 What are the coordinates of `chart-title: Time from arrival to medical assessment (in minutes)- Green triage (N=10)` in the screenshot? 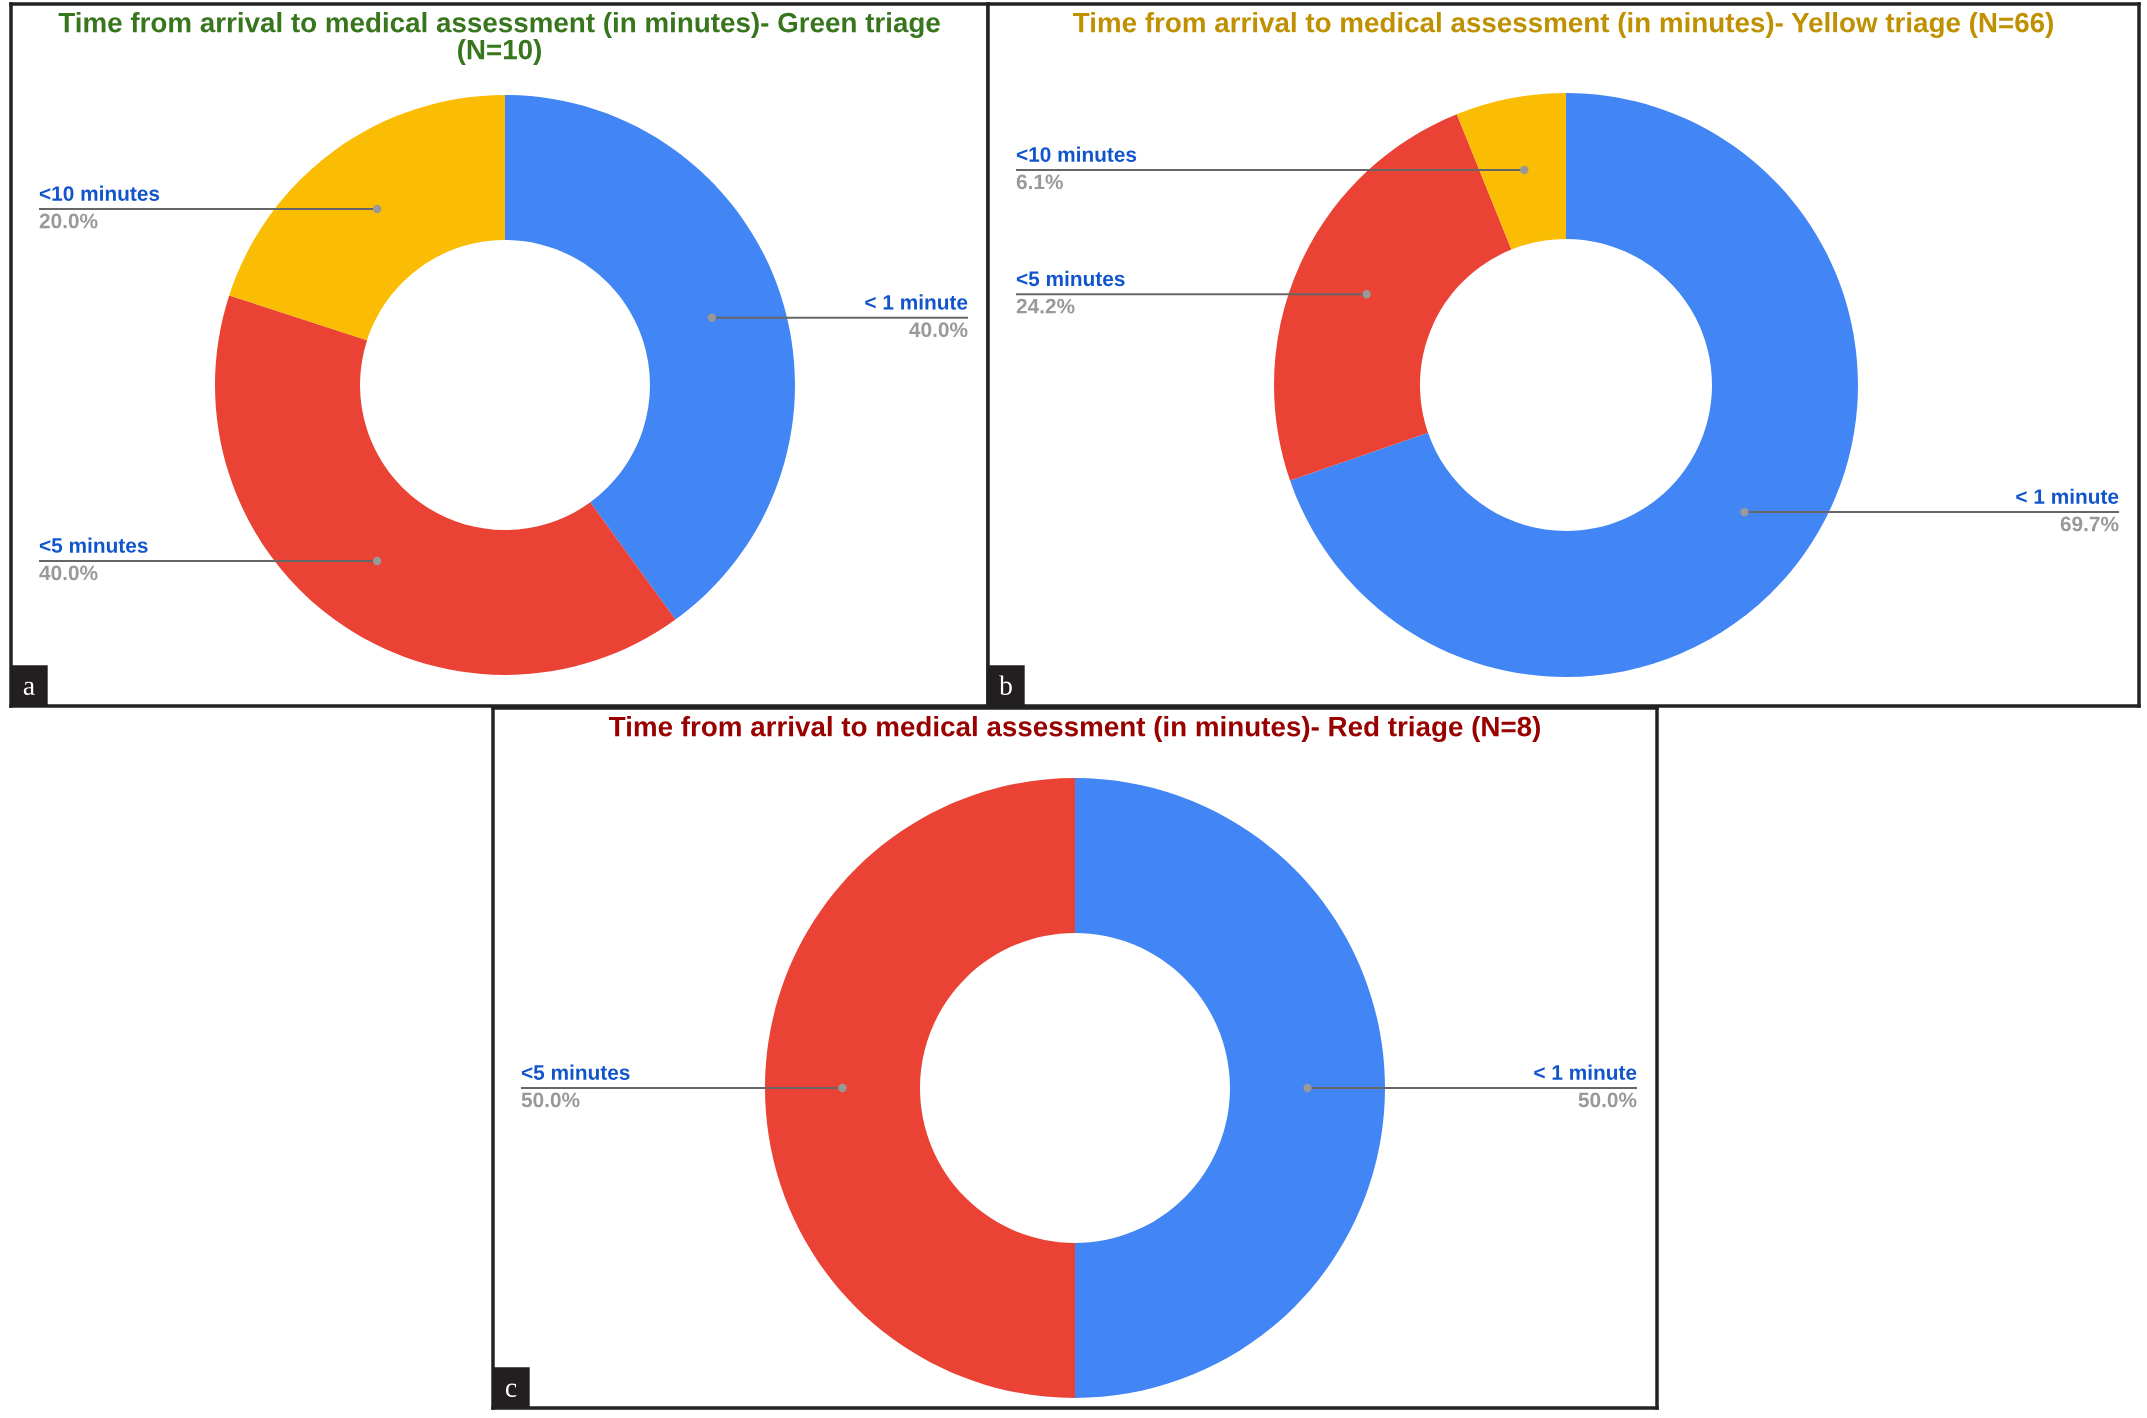 It's located at (499, 38).